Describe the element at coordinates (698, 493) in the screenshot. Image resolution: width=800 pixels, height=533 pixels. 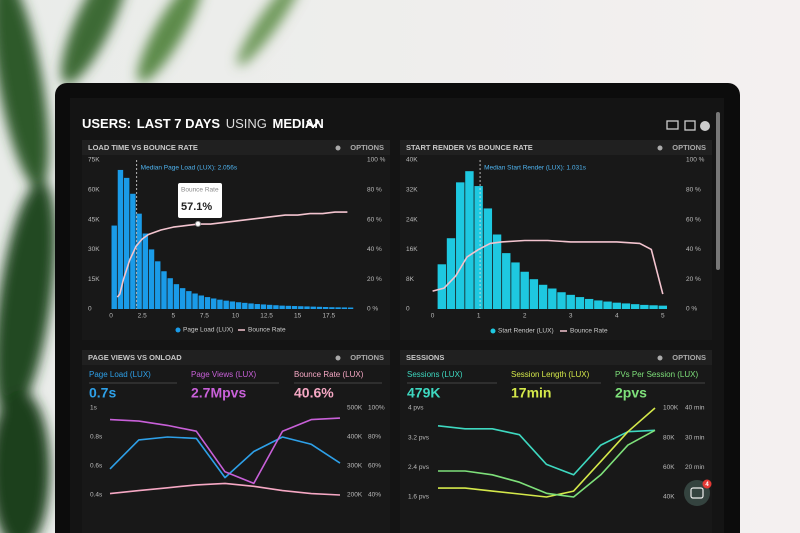
I see `chat-widget: 4` at that location.